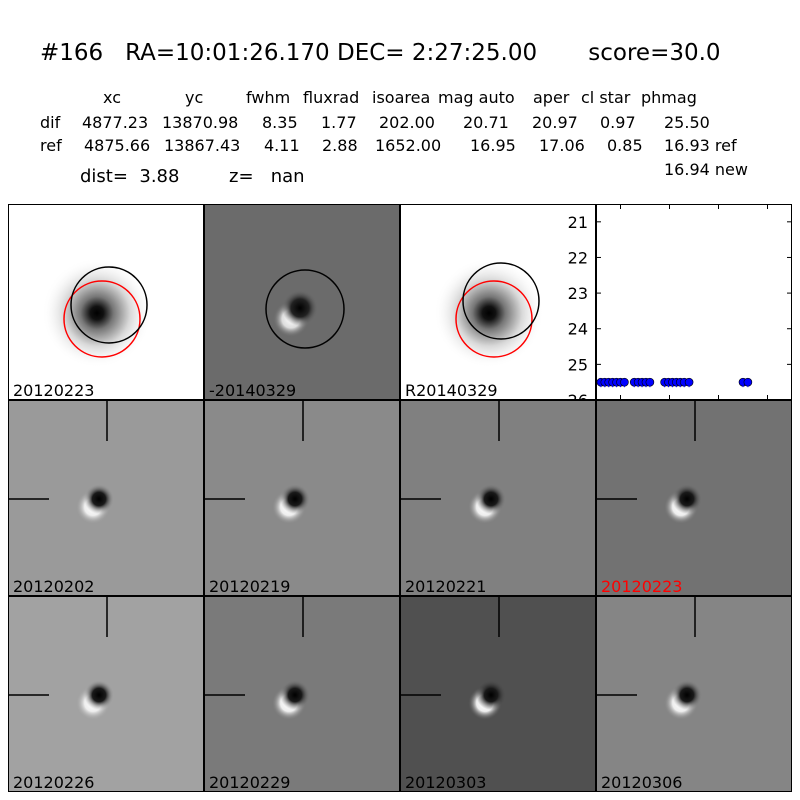 The height and width of the screenshot is (800, 800). I want to click on cell: 13870.98, so click(200, 122).